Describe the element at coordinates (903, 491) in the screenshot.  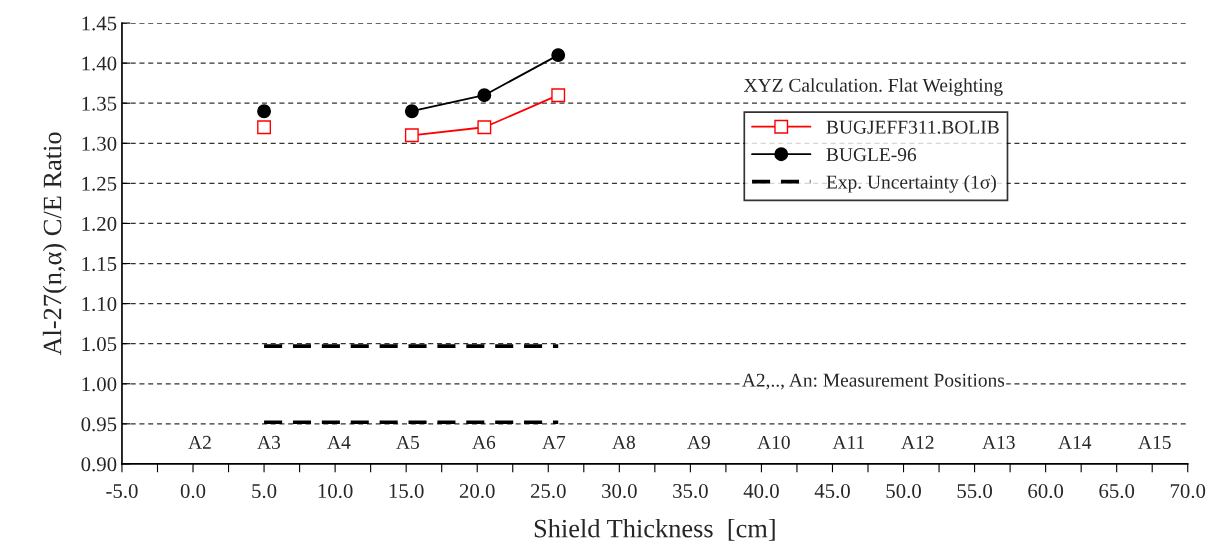
I see `x-tick-label: 50.0` at that location.